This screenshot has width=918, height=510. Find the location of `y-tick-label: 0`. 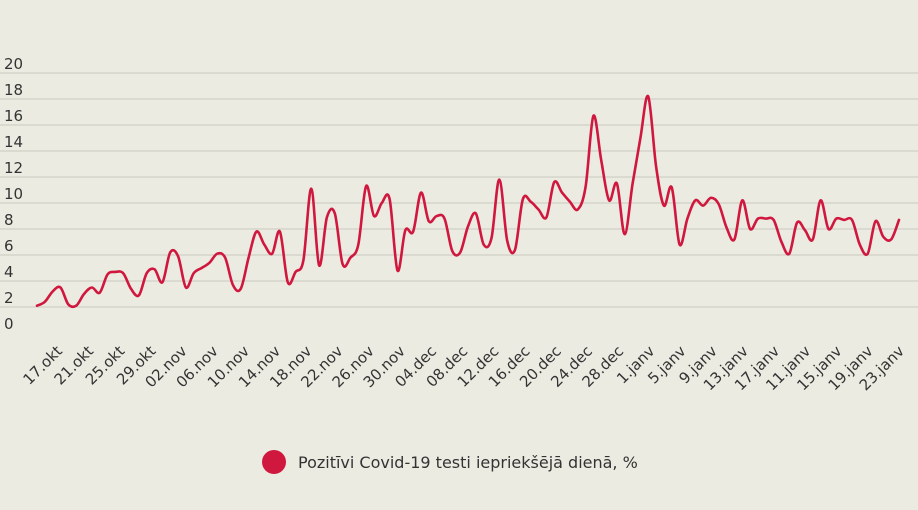

y-tick-label: 0 is located at coordinates (9, 324).